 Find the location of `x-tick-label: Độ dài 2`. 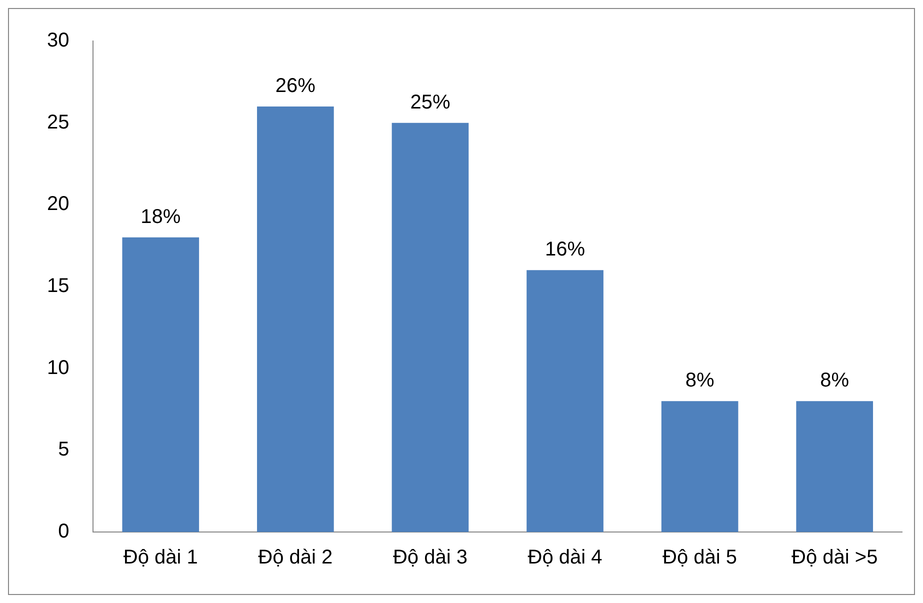

x-tick-label: Độ dài 2 is located at coordinates (295, 557).